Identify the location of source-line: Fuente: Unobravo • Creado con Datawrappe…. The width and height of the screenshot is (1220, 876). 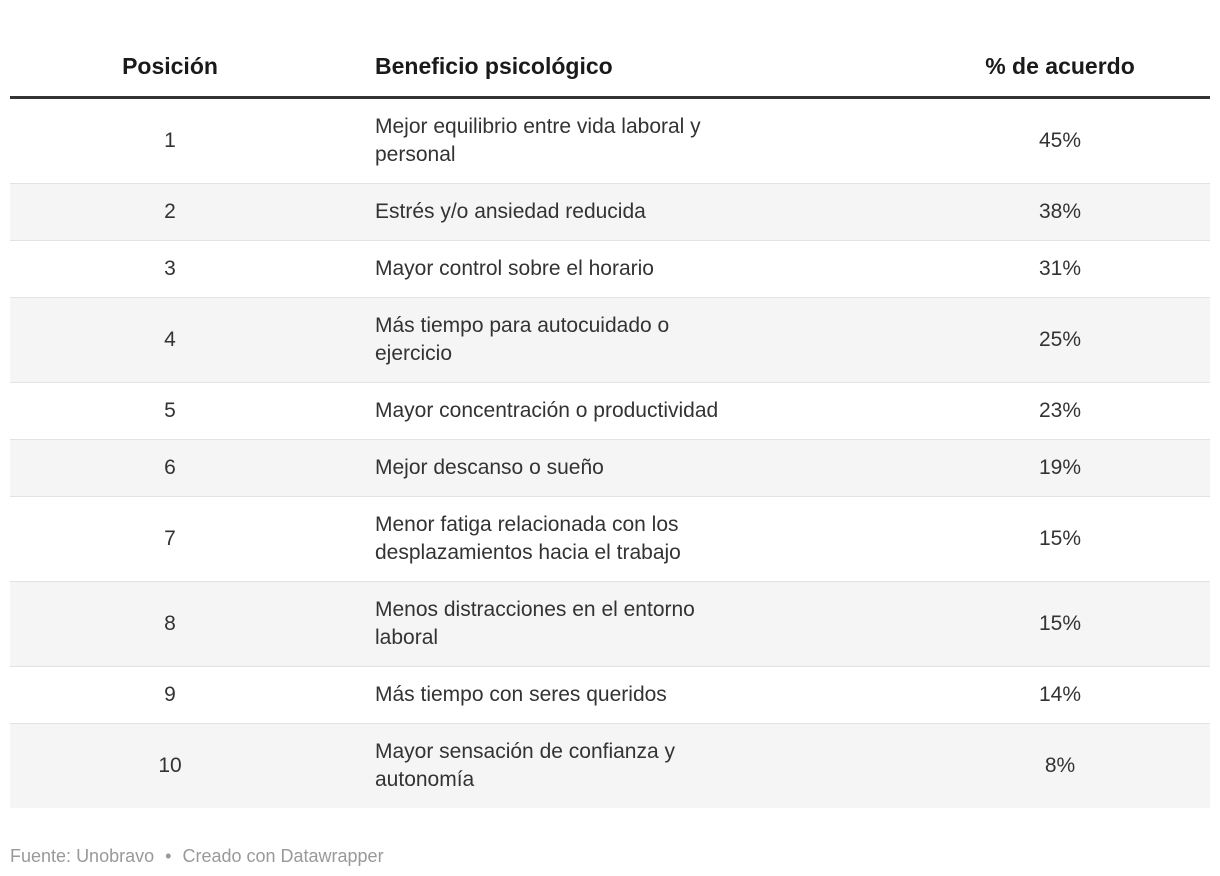
(610, 856).